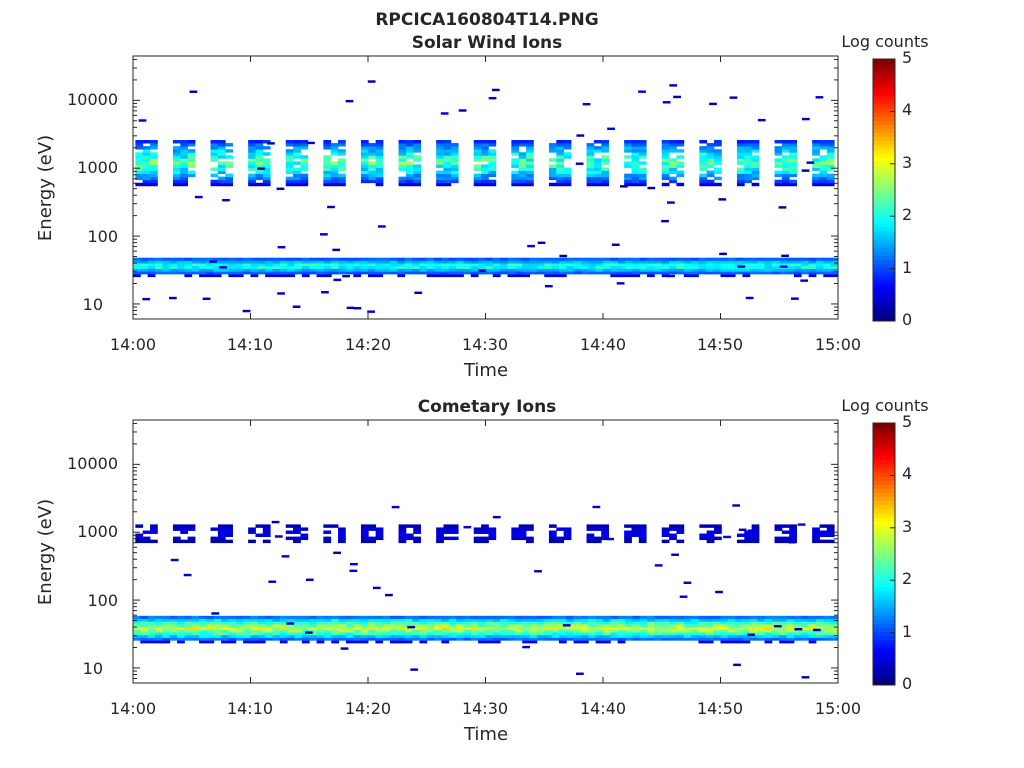  I want to click on colorbar-tick-label: 4, so click(907, 109).